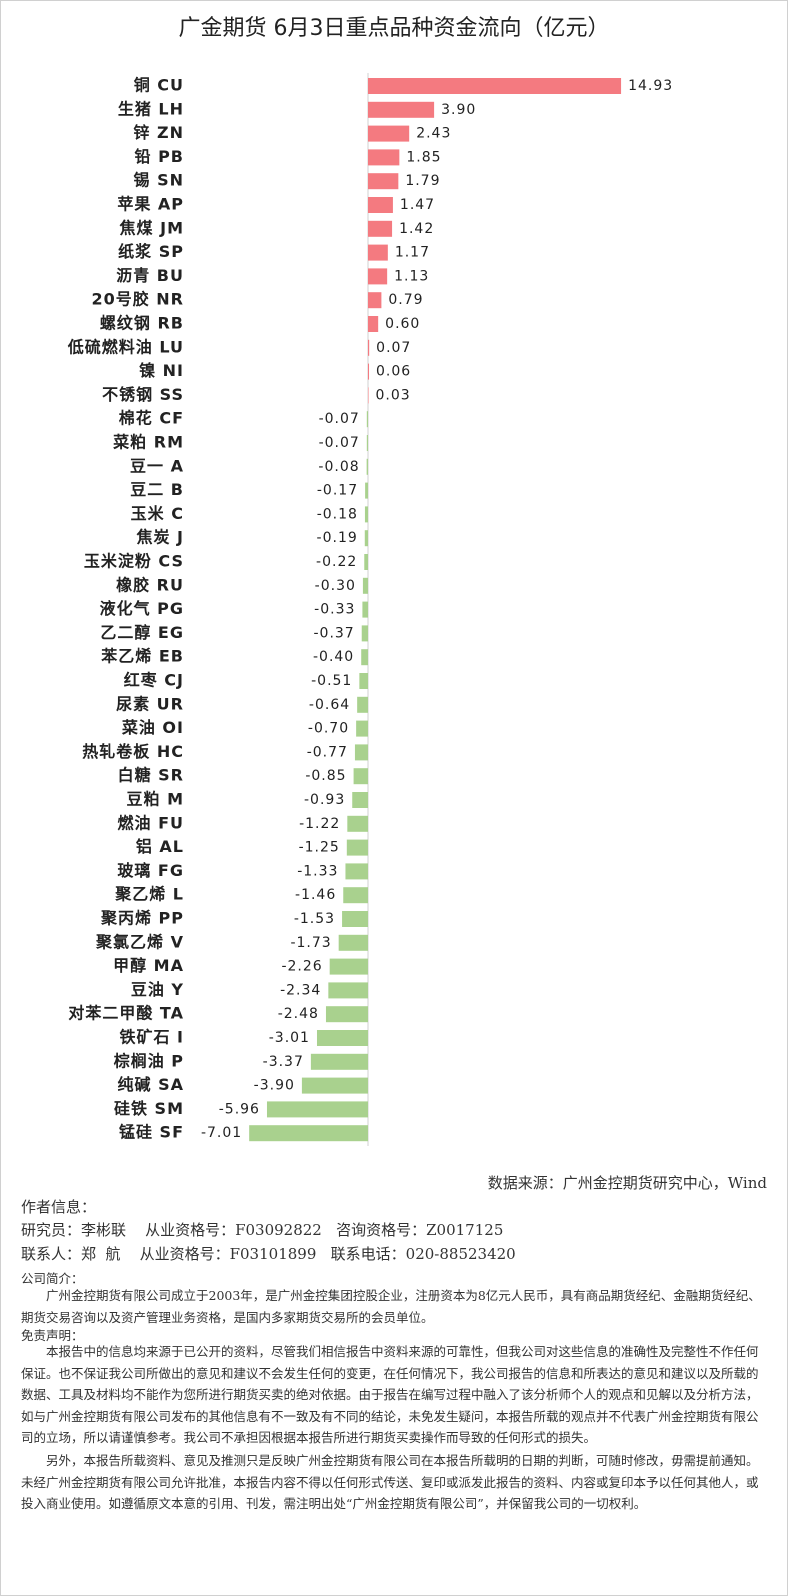 The height and width of the screenshot is (1596, 788). I want to click on source: 数据来源：广州金控期货研究中心，Wind, so click(627, 1183).